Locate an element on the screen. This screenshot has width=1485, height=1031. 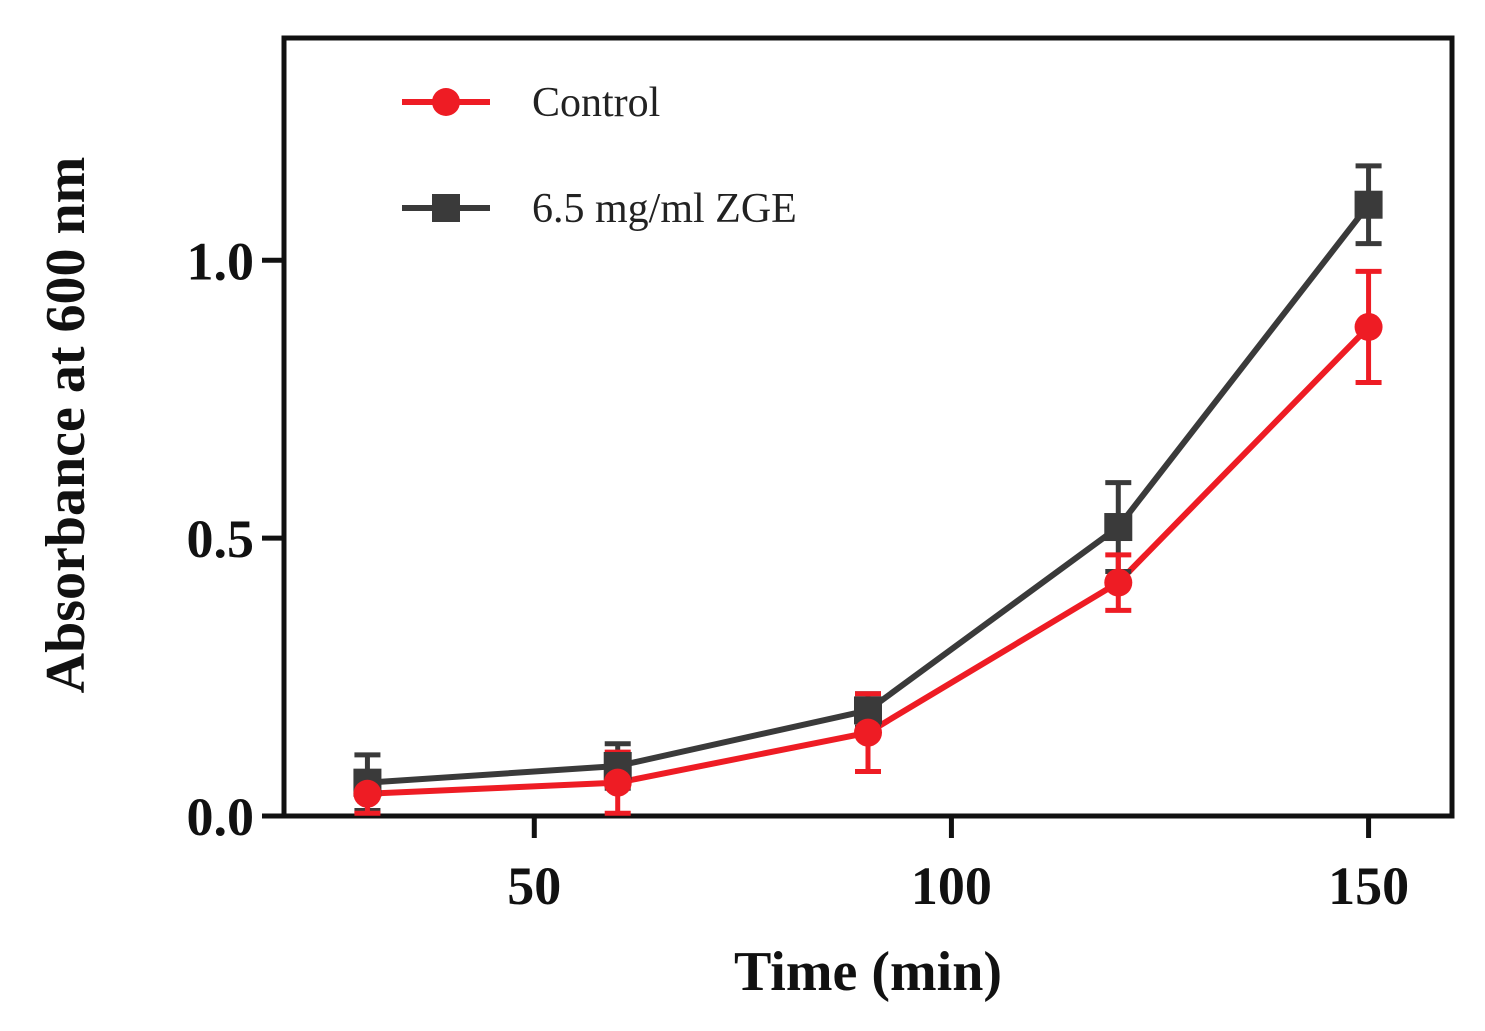
y-axis-label: Absorbance at 600 nm is located at coordinates (66, 425).